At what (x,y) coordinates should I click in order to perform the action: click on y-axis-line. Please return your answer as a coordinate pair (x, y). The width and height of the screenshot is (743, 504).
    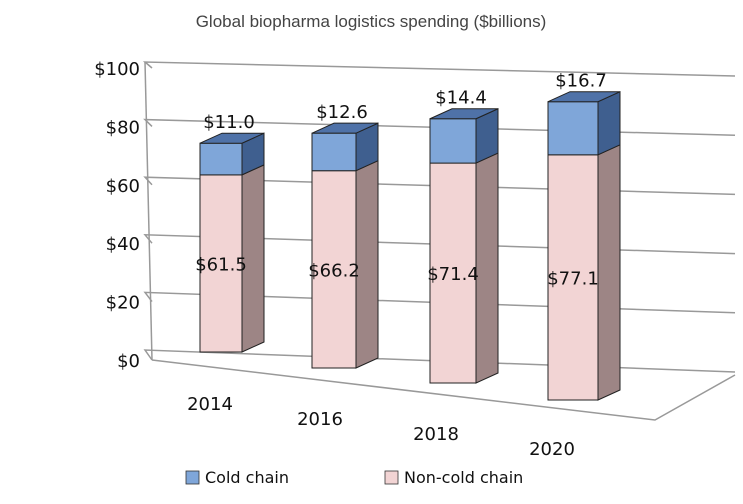
    Looking at the image, I should click on (148, 211).